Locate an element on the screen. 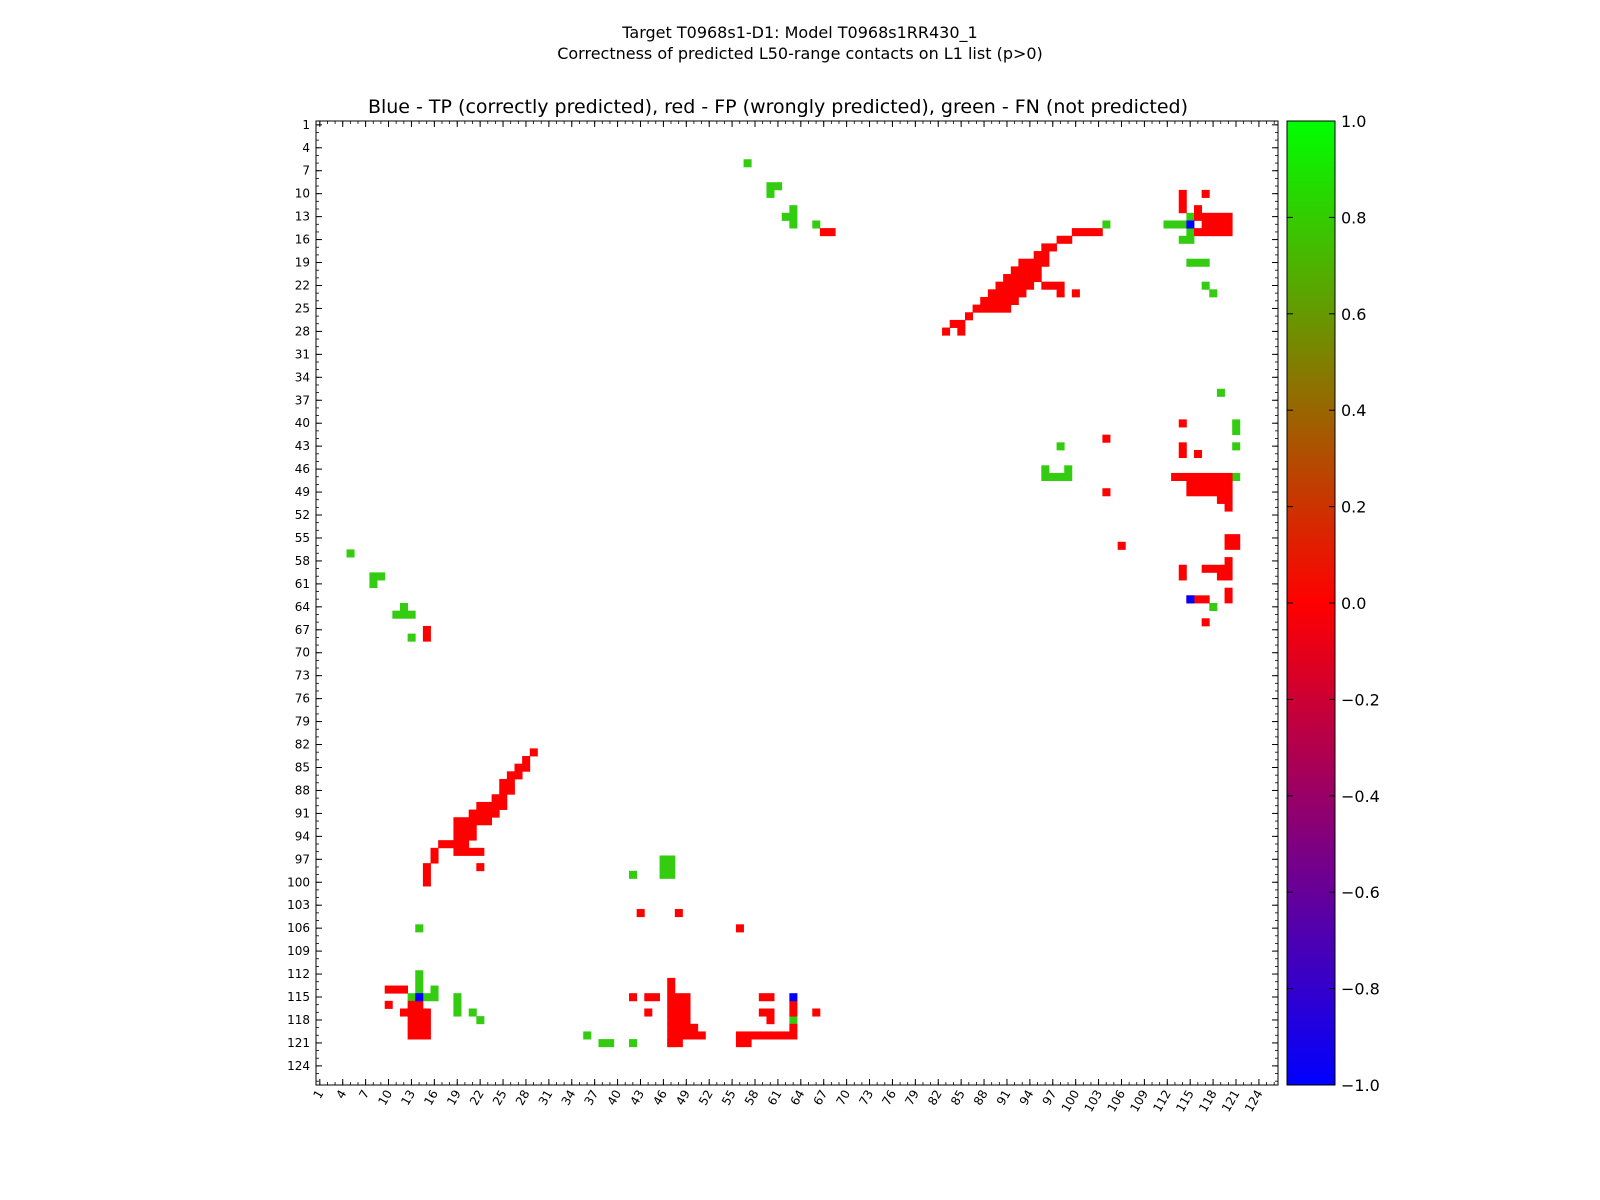  x-tick-label: 103 is located at coordinates (1094, 1101).